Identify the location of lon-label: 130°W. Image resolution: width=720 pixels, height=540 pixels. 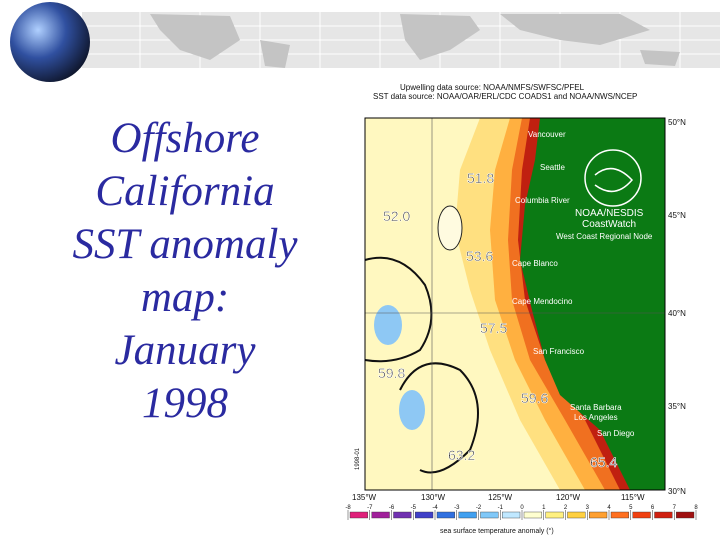
(433, 497).